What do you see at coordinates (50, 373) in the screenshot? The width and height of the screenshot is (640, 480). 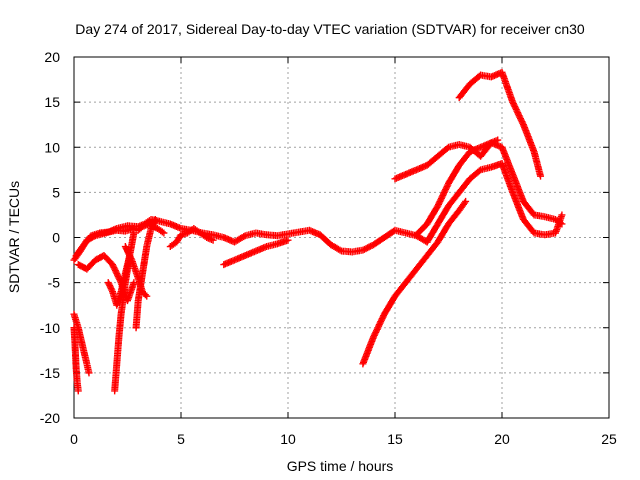 I see `y-tick-label: -15` at bounding box center [50, 373].